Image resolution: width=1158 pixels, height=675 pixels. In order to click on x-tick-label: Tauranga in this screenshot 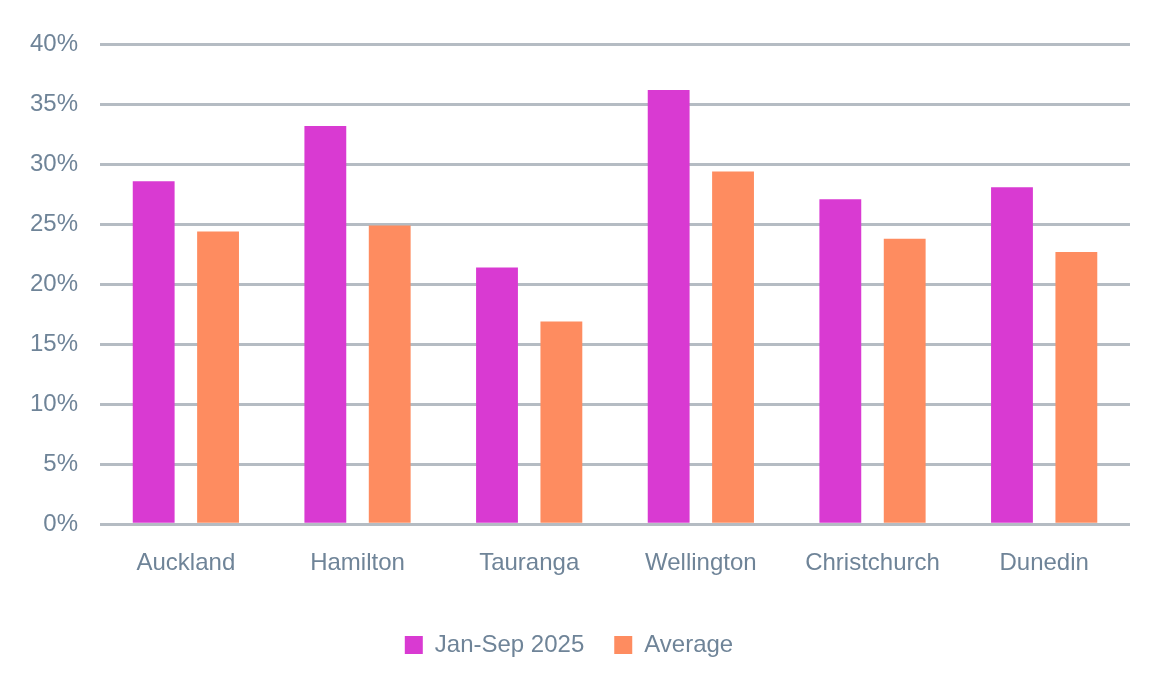, I will do `click(529, 562)`.